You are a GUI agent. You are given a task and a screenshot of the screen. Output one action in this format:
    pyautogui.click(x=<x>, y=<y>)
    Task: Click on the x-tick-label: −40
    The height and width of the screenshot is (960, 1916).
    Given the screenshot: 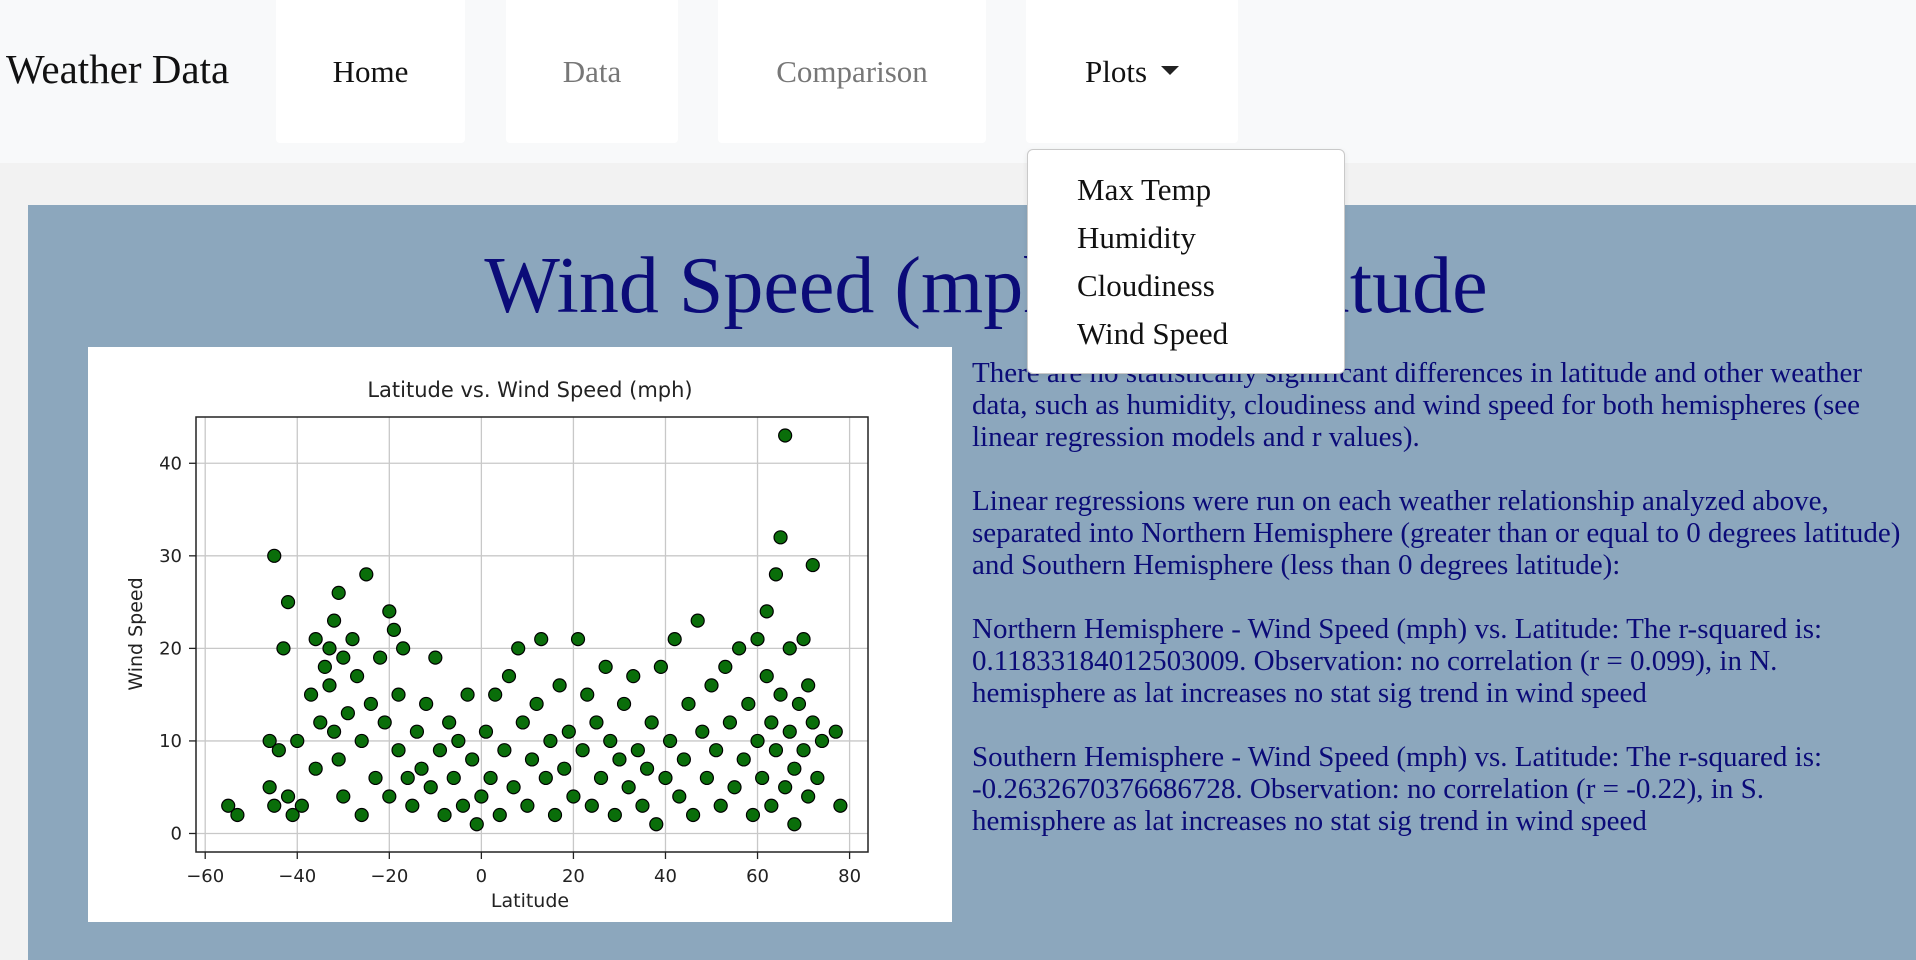 What is the action you would take?
    pyautogui.click(x=297, y=876)
    